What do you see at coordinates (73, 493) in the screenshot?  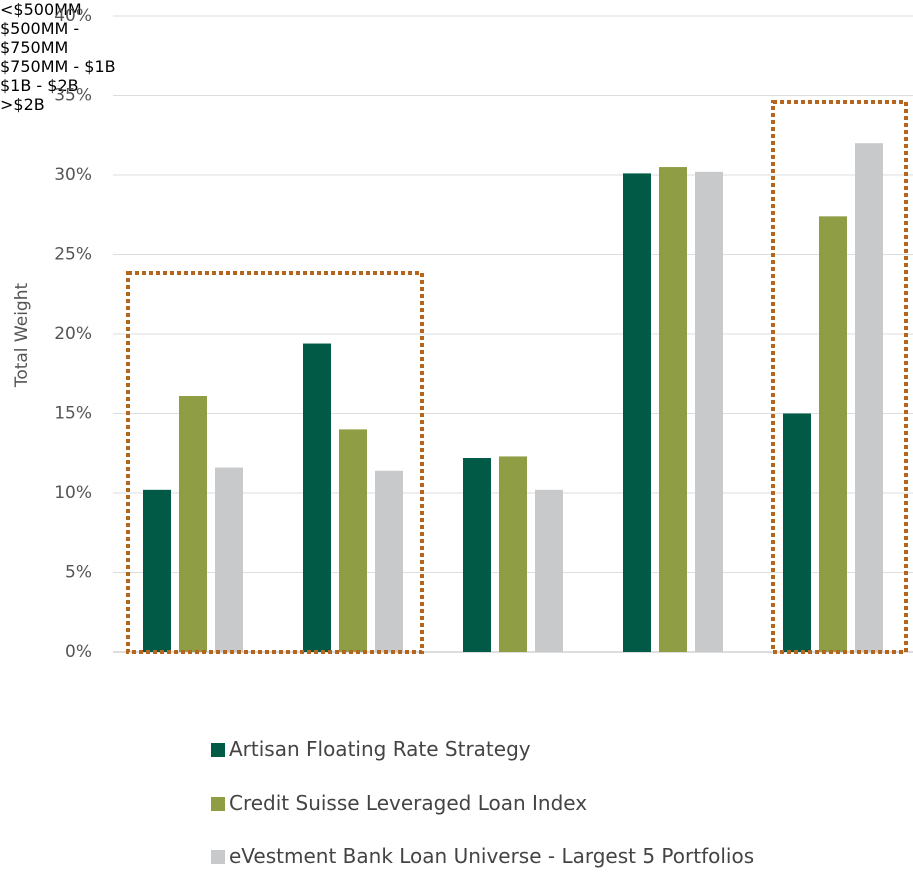 I see `y-tick-label: 10%` at bounding box center [73, 493].